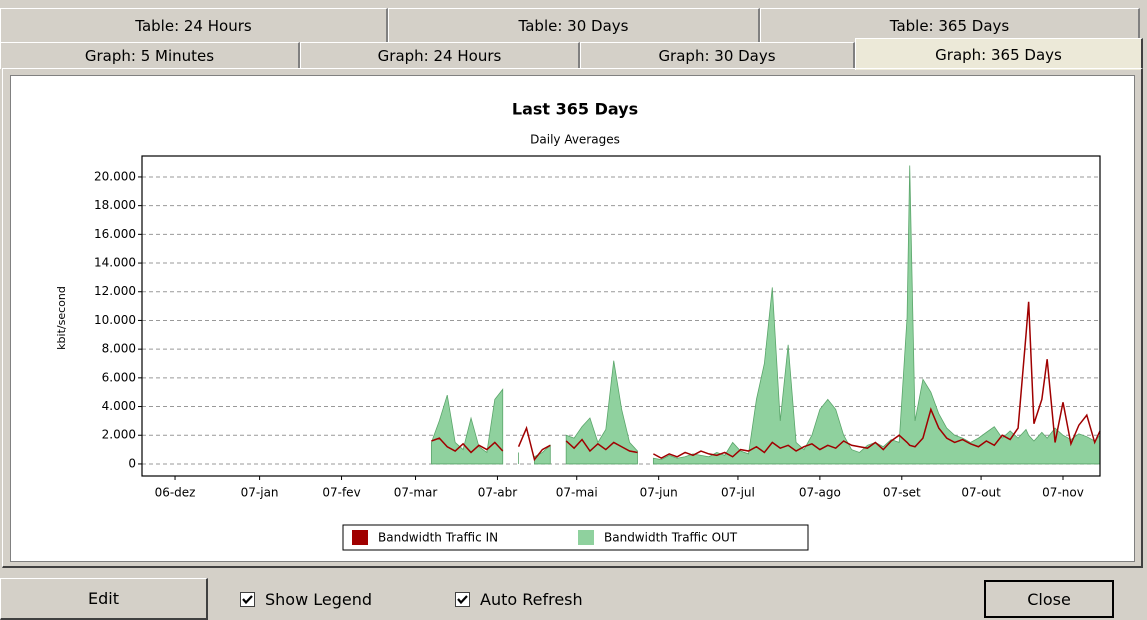 The width and height of the screenshot is (1147, 620). What do you see at coordinates (319, 599) in the screenshot?
I see `checkbox-label: Show Legend` at bounding box center [319, 599].